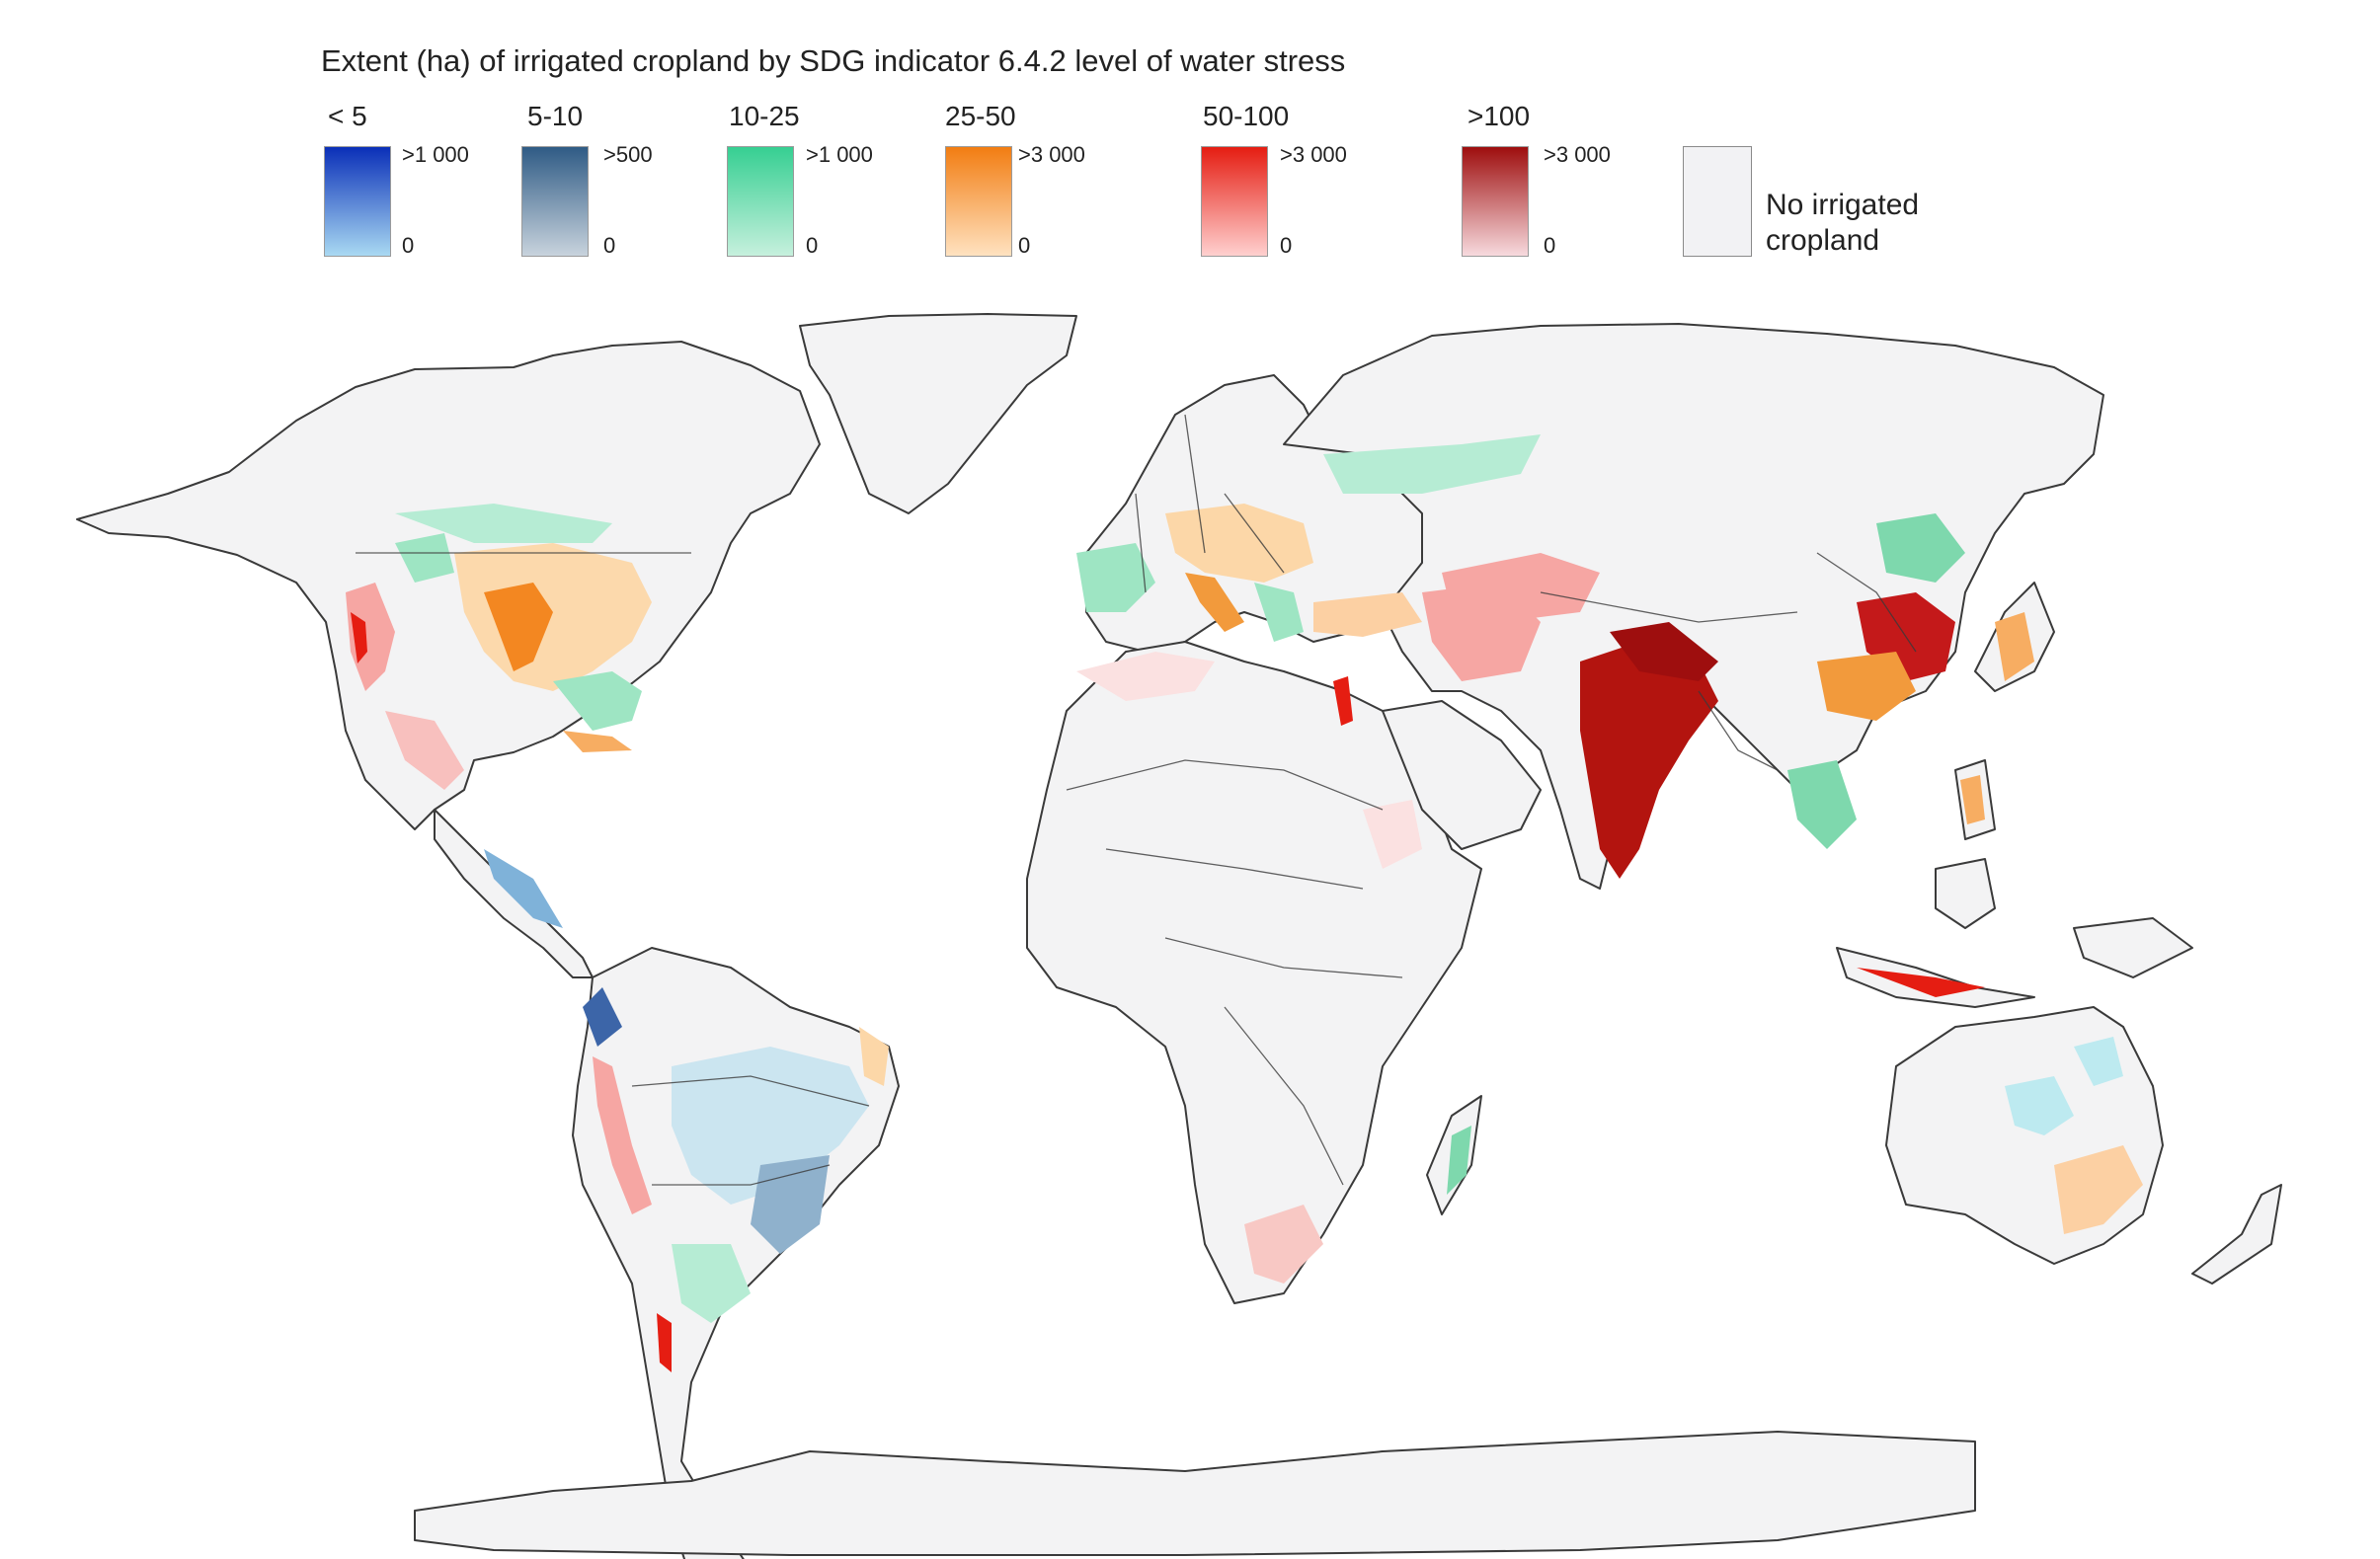 This screenshot has height=1559, width=2380. What do you see at coordinates (1920, 548) in the screenshot?
I see `northeast-china-green` at bounding box center [1920, 548].